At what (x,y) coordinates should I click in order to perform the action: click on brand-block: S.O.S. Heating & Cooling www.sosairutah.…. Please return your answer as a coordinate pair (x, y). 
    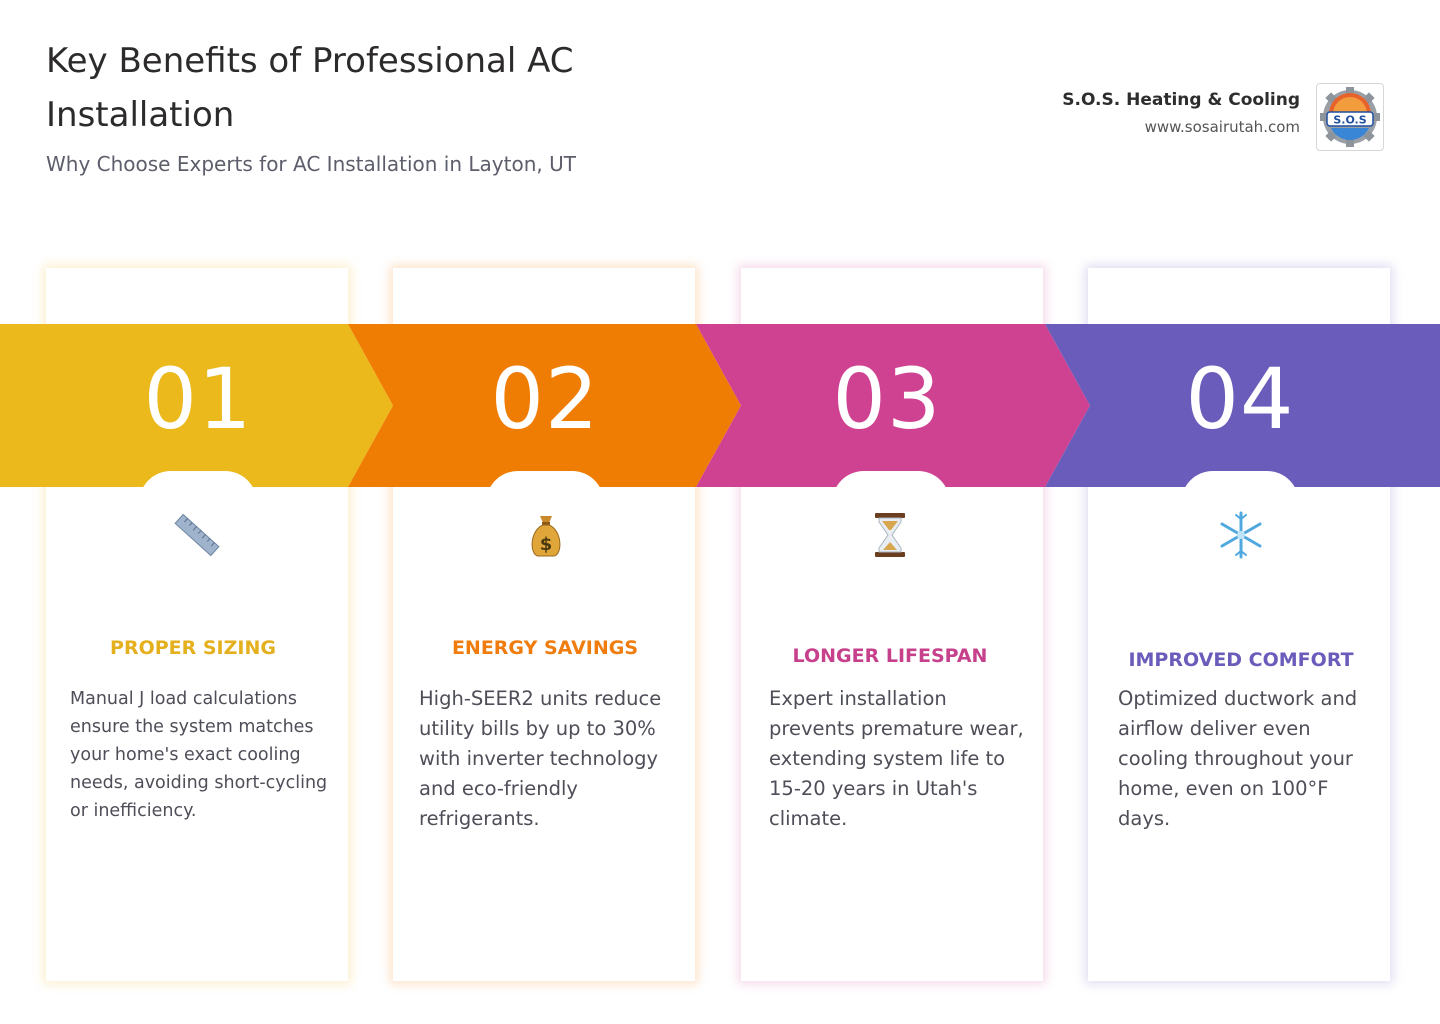
    Looking at the image, I should click on (1181, 113).